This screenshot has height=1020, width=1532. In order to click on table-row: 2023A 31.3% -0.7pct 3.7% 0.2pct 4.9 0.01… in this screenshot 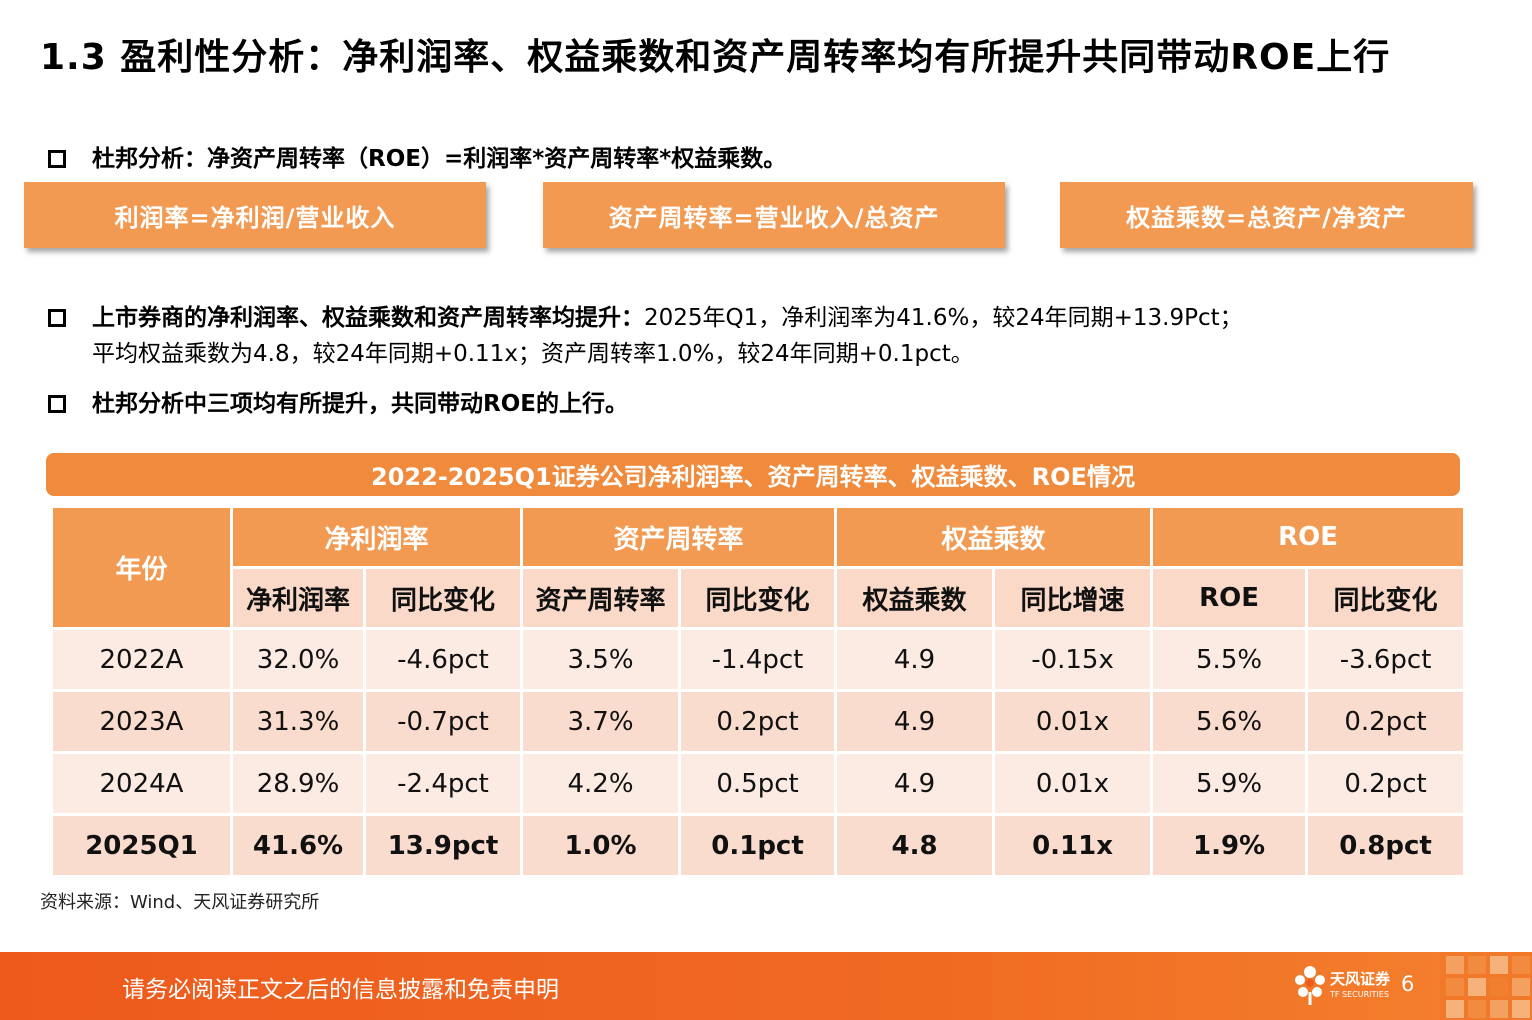, I will do `click(758, 721)`.